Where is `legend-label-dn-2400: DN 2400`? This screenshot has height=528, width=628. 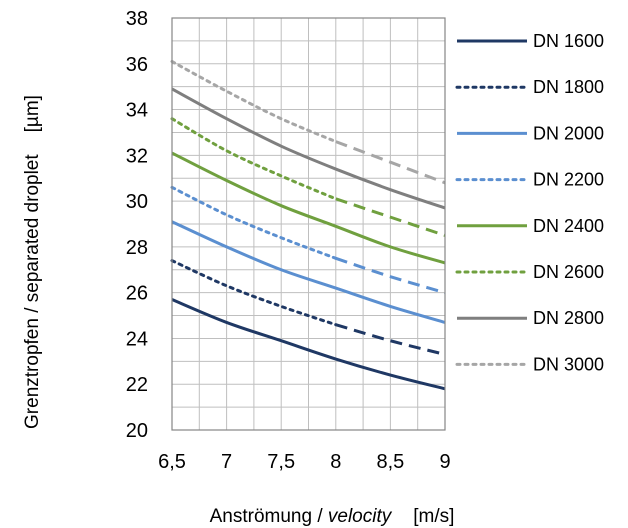 legend-label-dn-2400: DN 2400 is located at coordinates (568, 226).